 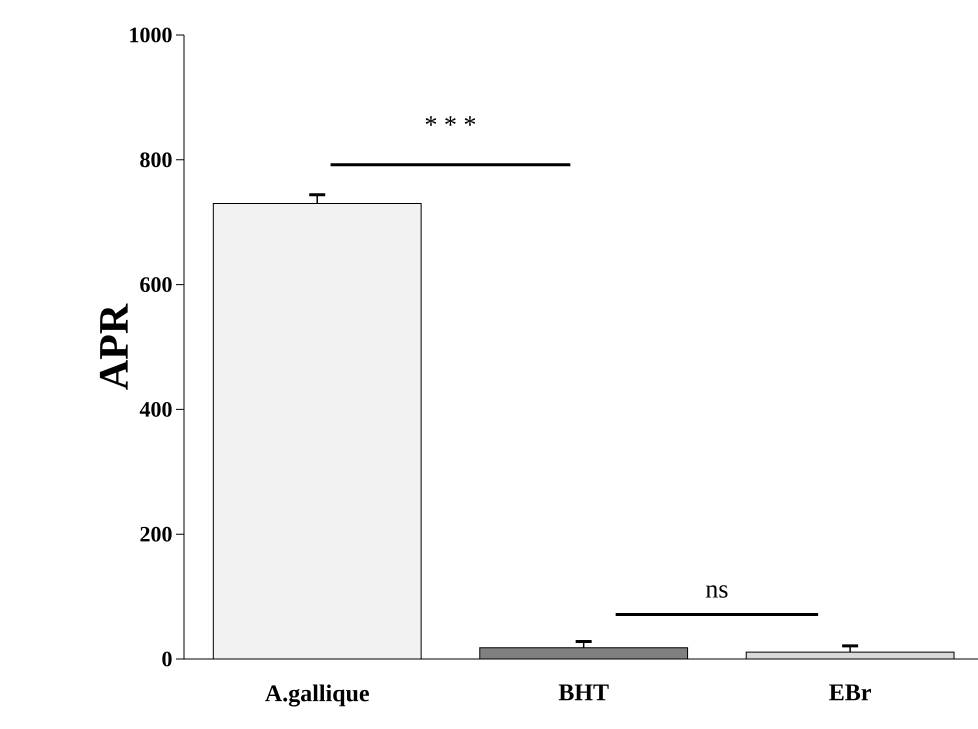 I want to click on x-tick-label: EBr, so click(x=850, y=692).